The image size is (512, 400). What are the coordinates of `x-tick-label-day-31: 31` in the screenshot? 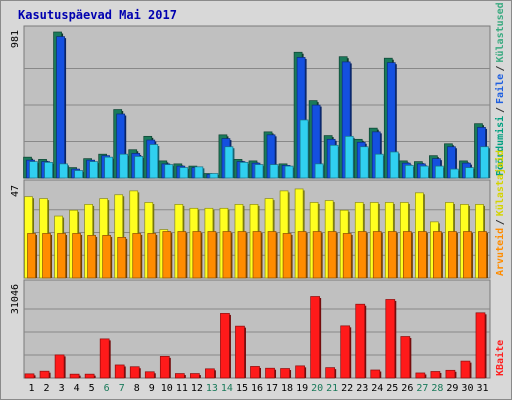 It's located at (482, 388).